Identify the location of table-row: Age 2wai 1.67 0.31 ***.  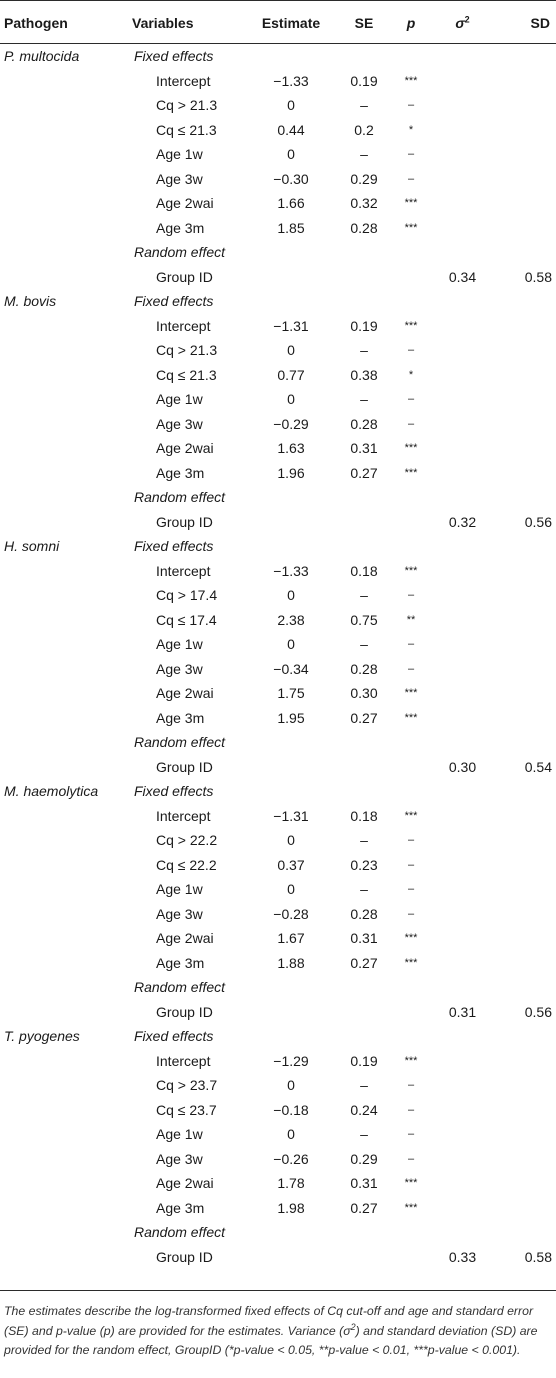
(278, 938).